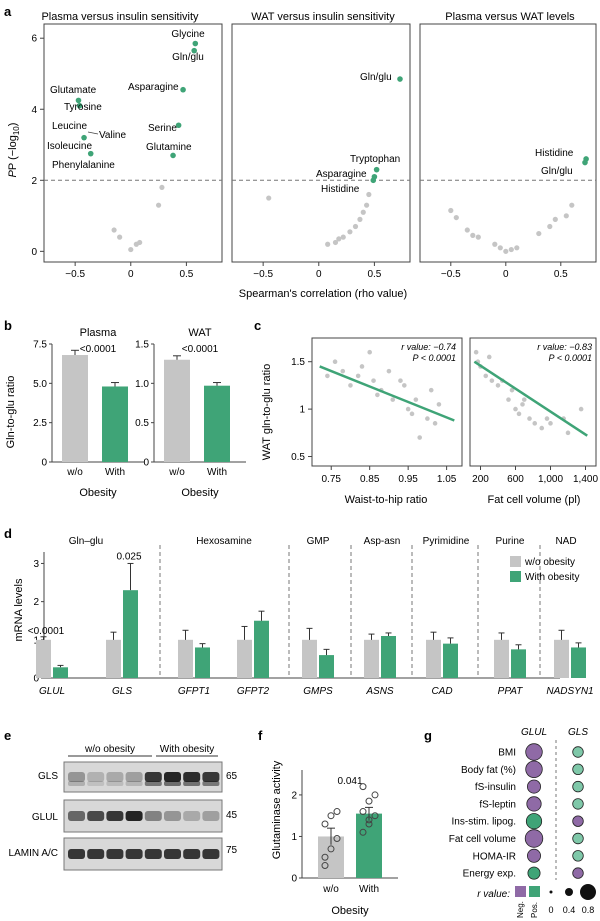 This screenshot has height=921, width=600. I want to click on c-ytick-label-2: 1.5, so click(298, 362).